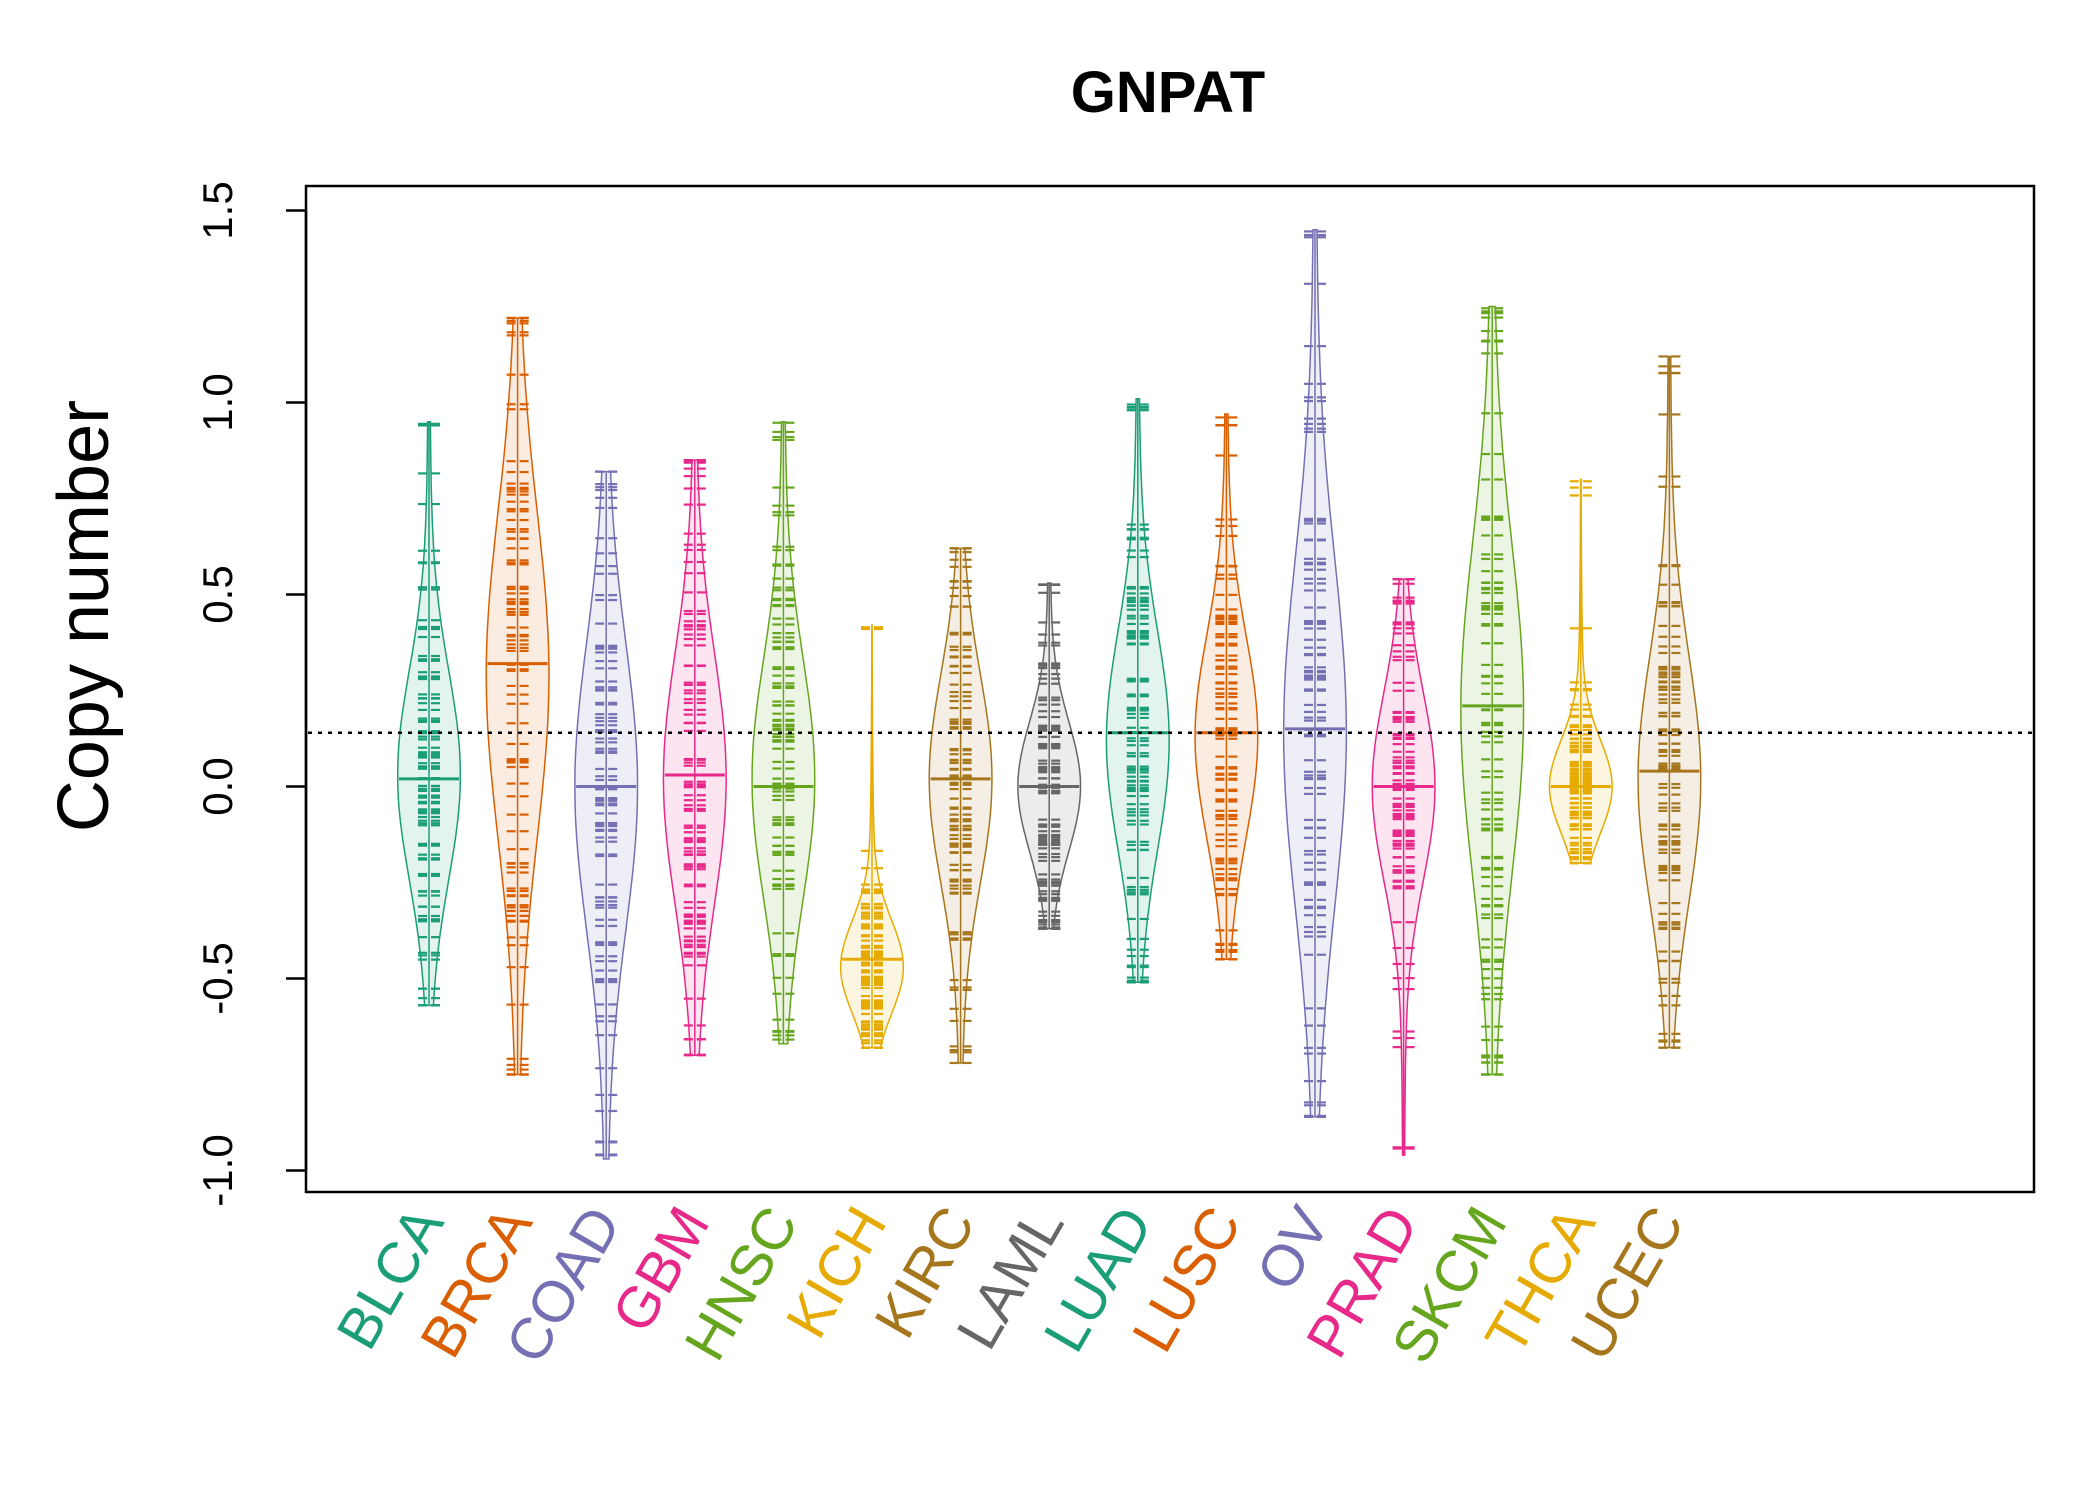  I want to click on bean-ov, so click(1315, 673).